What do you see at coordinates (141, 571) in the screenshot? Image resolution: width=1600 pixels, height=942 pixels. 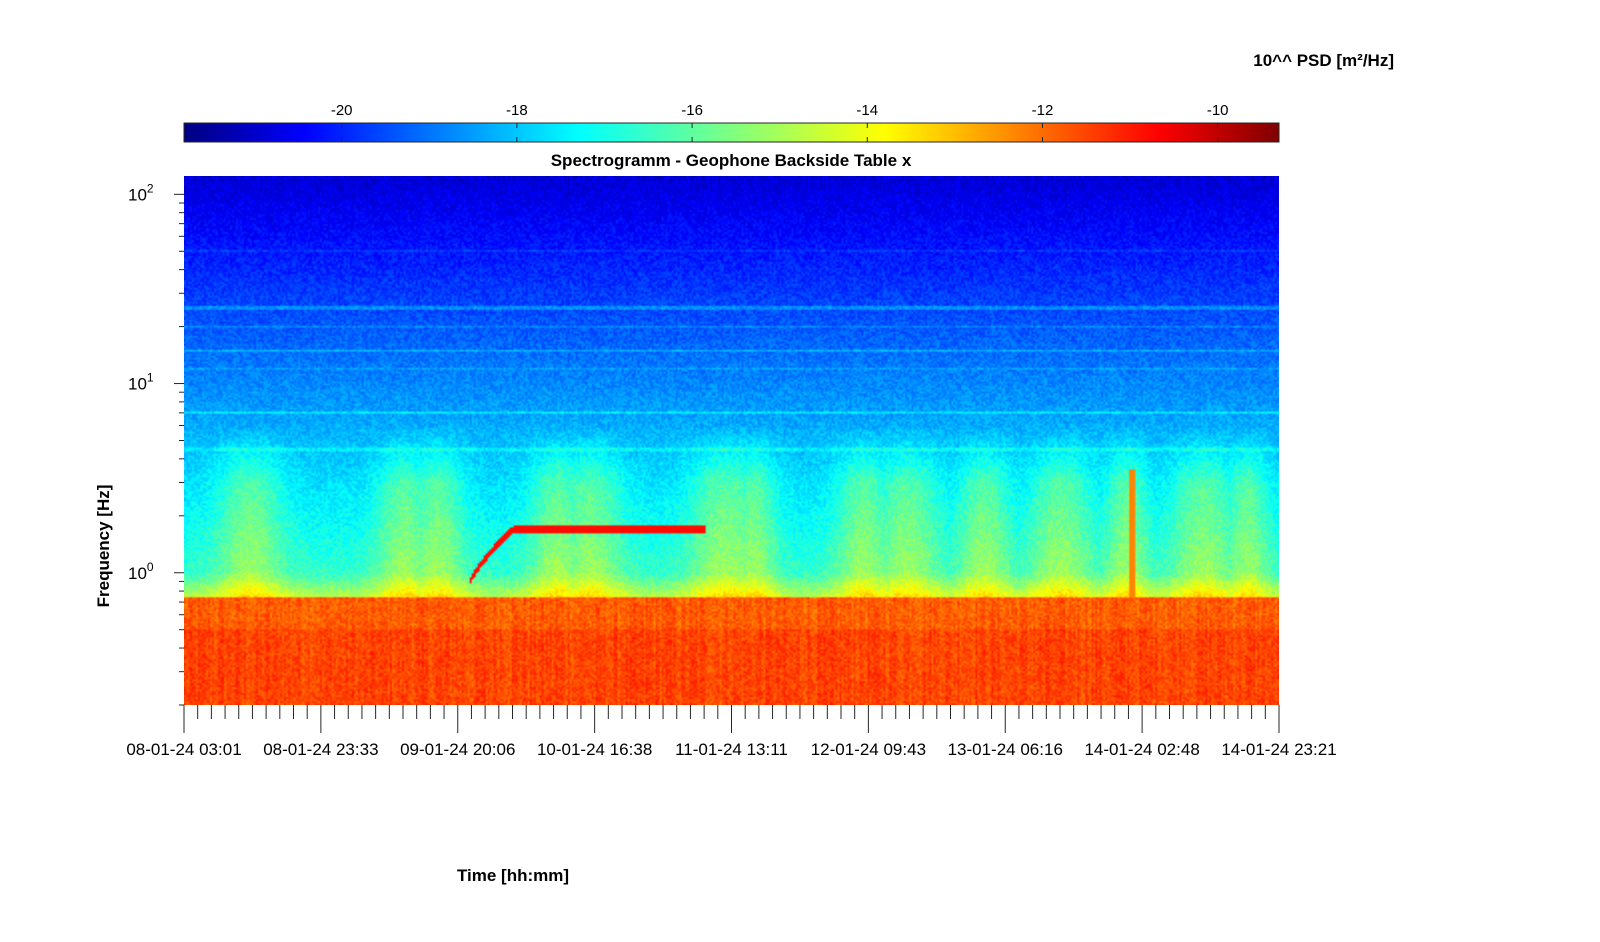 I see `y-tick-label: 10⁰` at bounding box center [141, 571].